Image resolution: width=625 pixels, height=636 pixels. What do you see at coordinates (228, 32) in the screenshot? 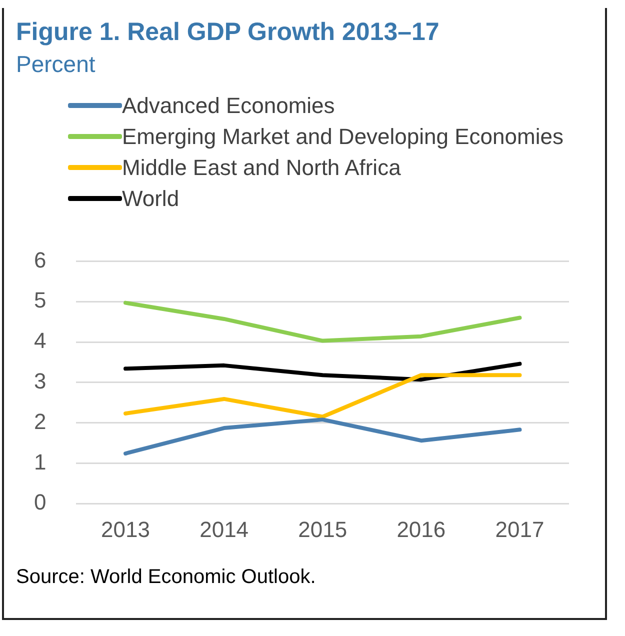
I see `chart-title: Figure 1. Real GDP Growth 2013–17` at bounding box center [228, 32].